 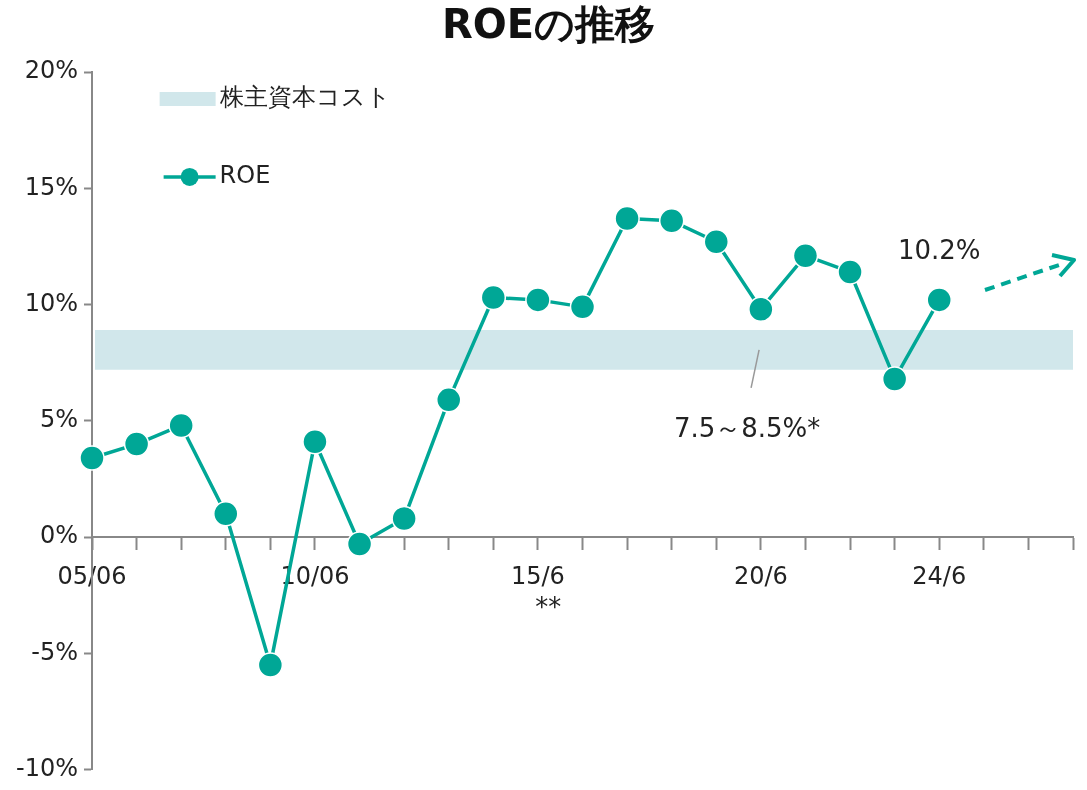 I want to click on annotation: **, so click(x=548, y=606).